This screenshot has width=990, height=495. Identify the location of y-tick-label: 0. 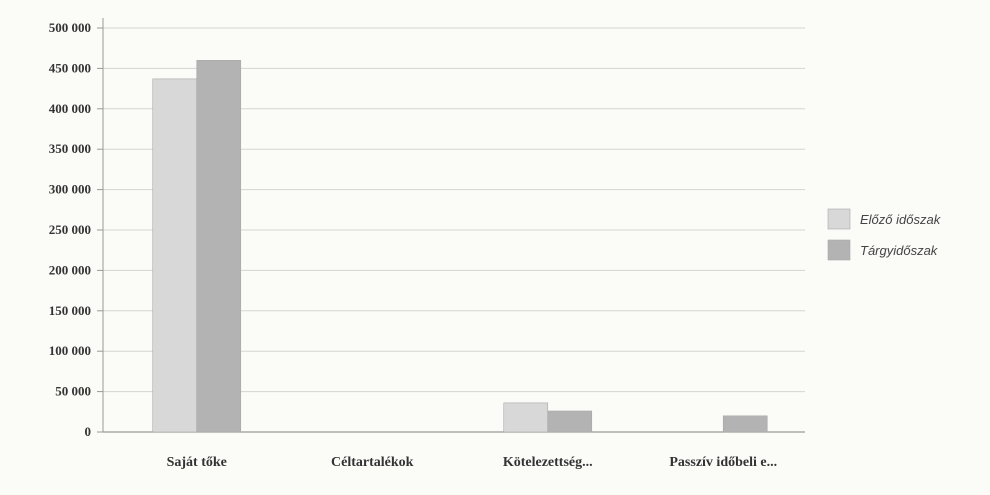
(88, 431).